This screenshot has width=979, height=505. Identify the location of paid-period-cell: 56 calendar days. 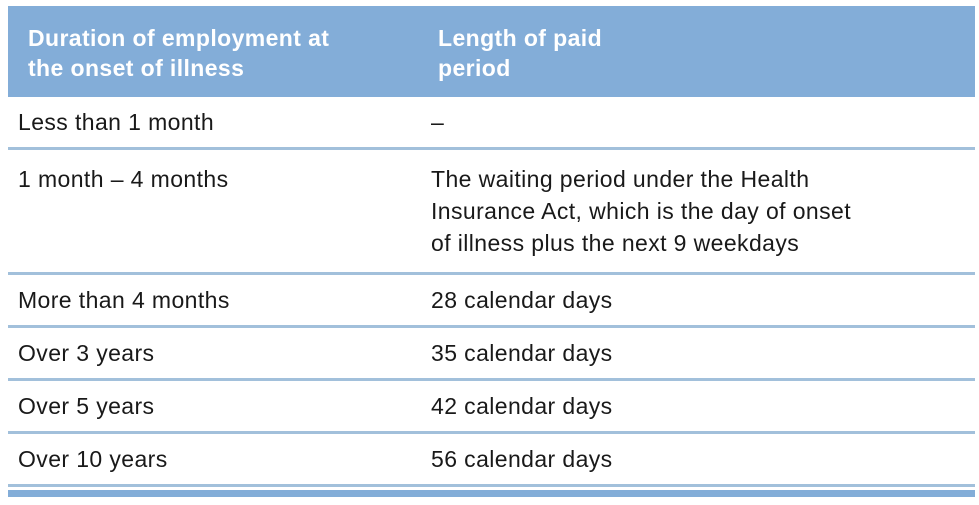
(522, 459).